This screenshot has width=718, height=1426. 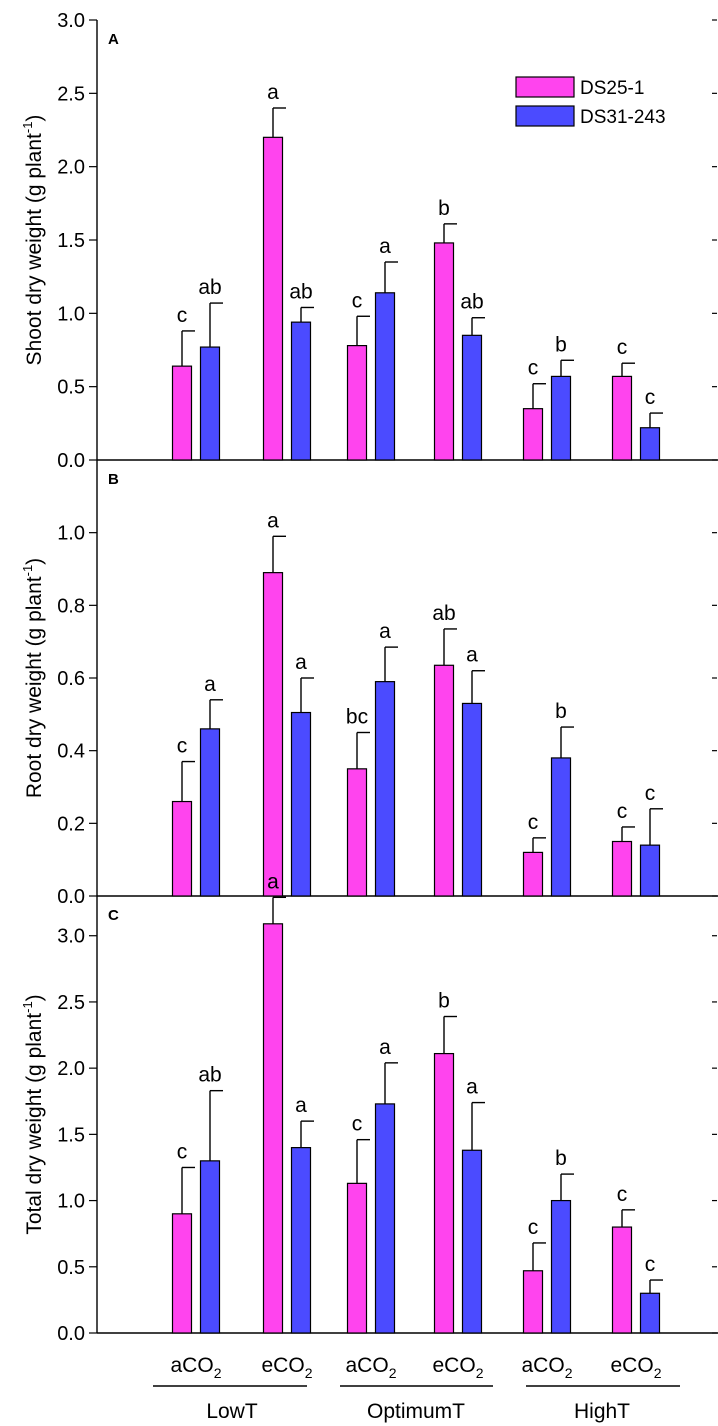 What do you see at coordinates (612, 88) in the screenshot?
I see `legend-label: DS25-1` at bounding box center [612, 88].